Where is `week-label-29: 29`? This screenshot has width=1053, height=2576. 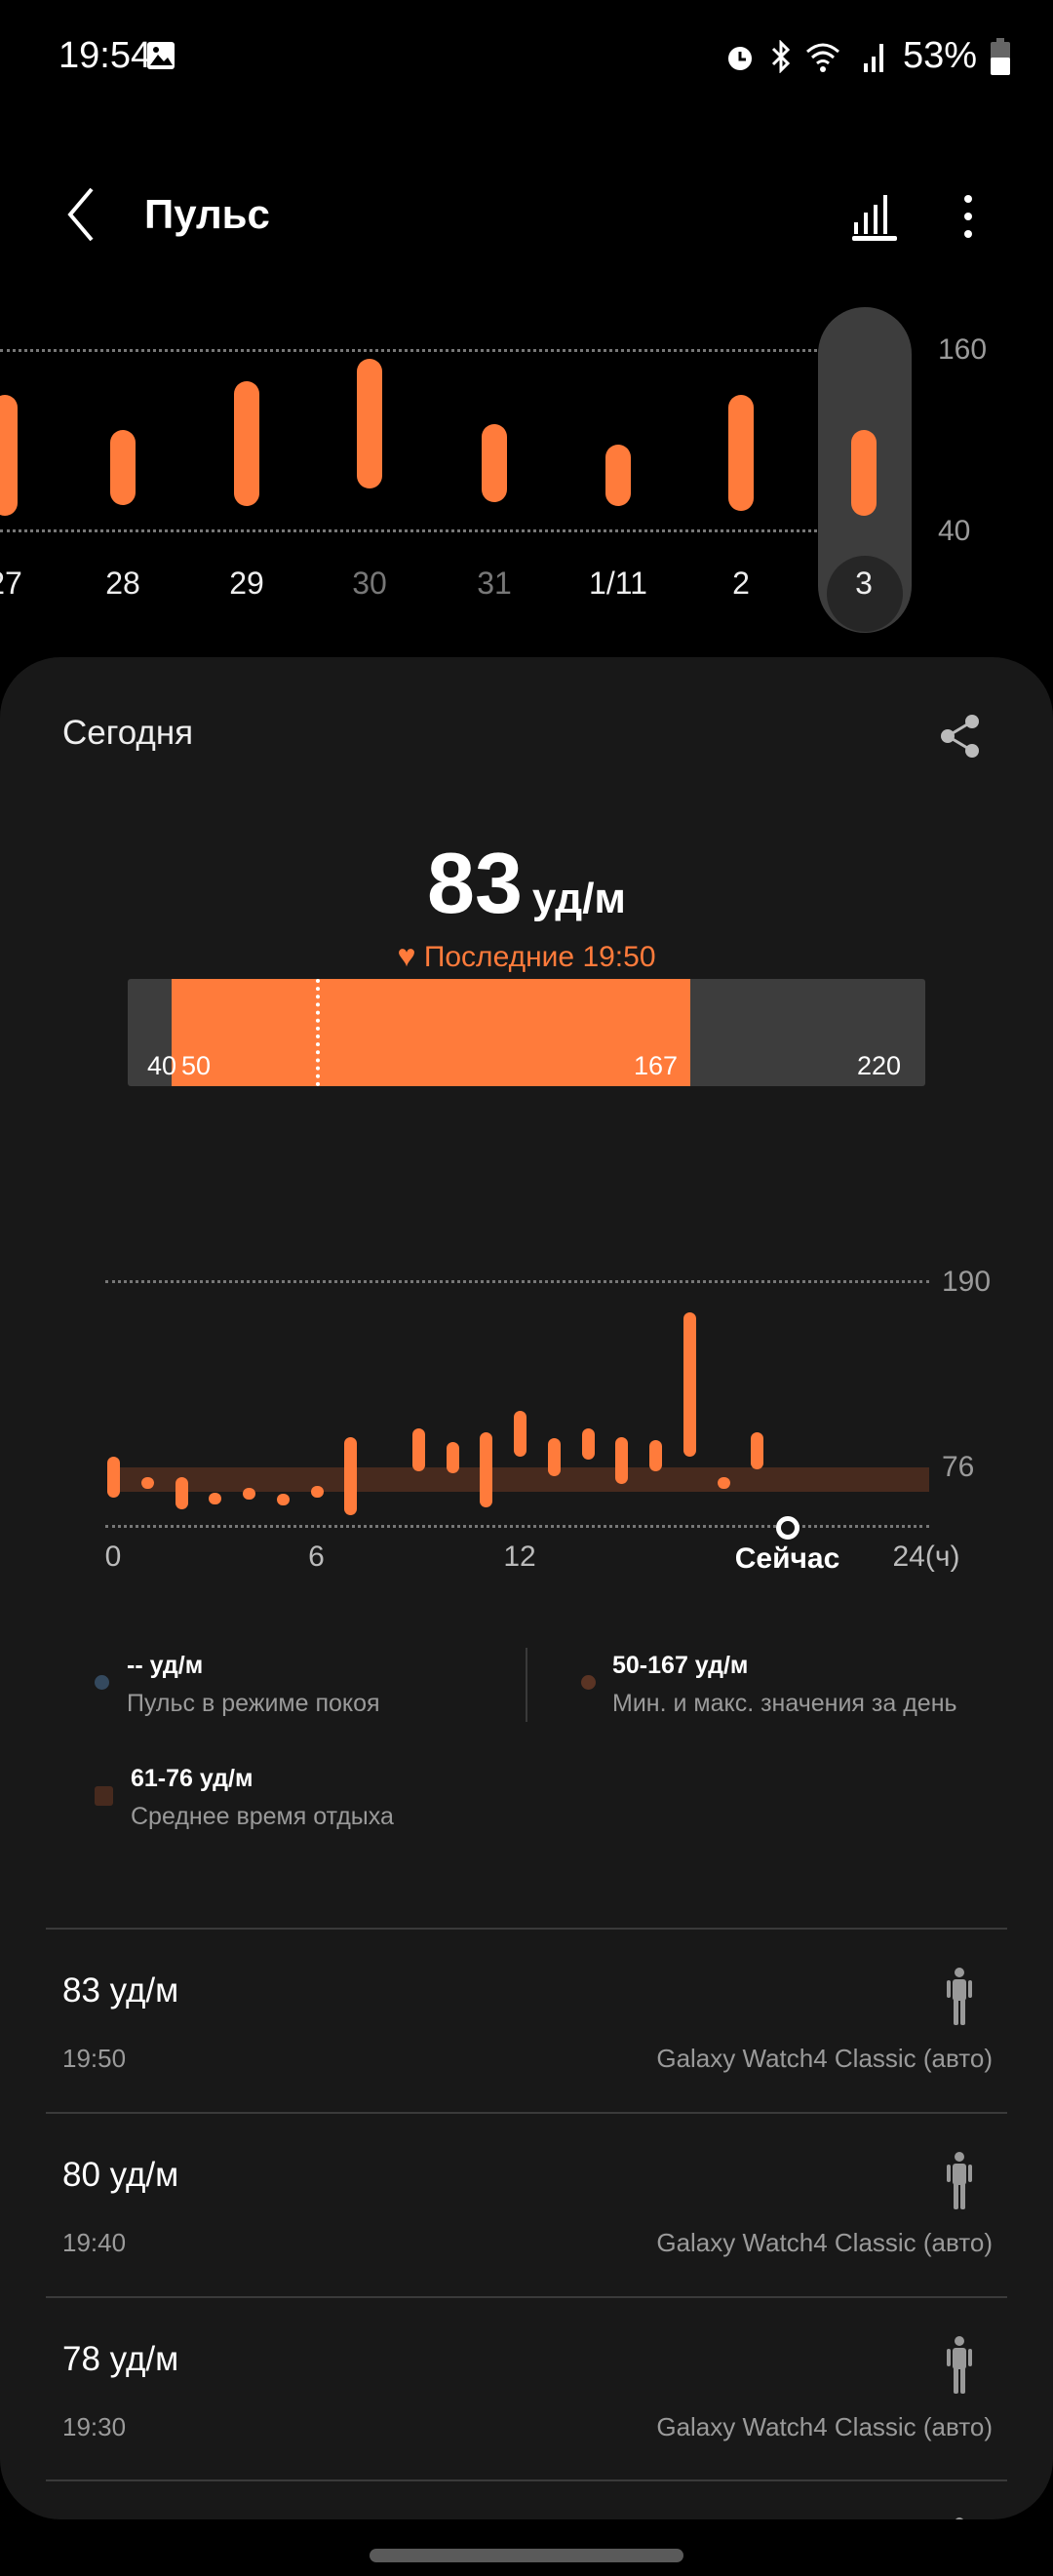 week-label-29: 29 is located at coordinates (246, 583).